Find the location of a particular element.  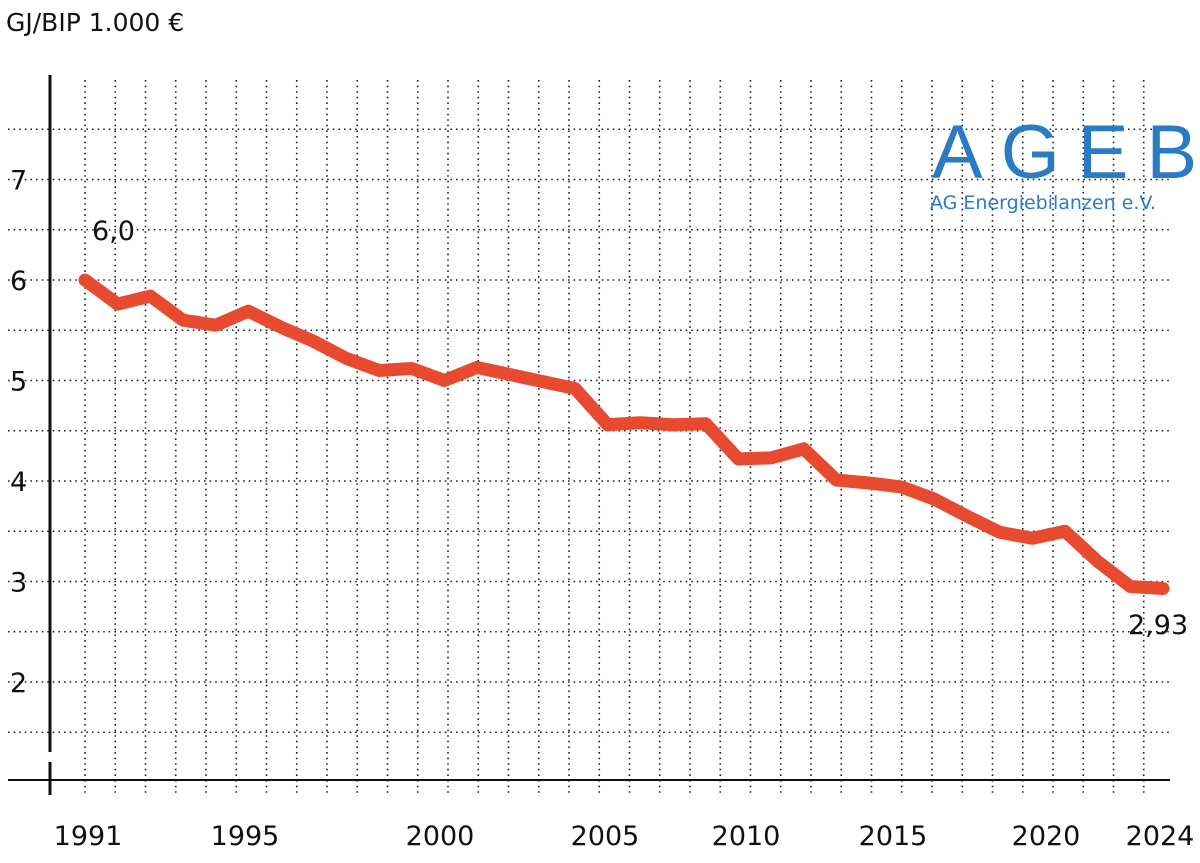

x-tick-labels: 1991 1995 2000 2005 2010 2015 2020 2024 is located at coordinates (624, 836).